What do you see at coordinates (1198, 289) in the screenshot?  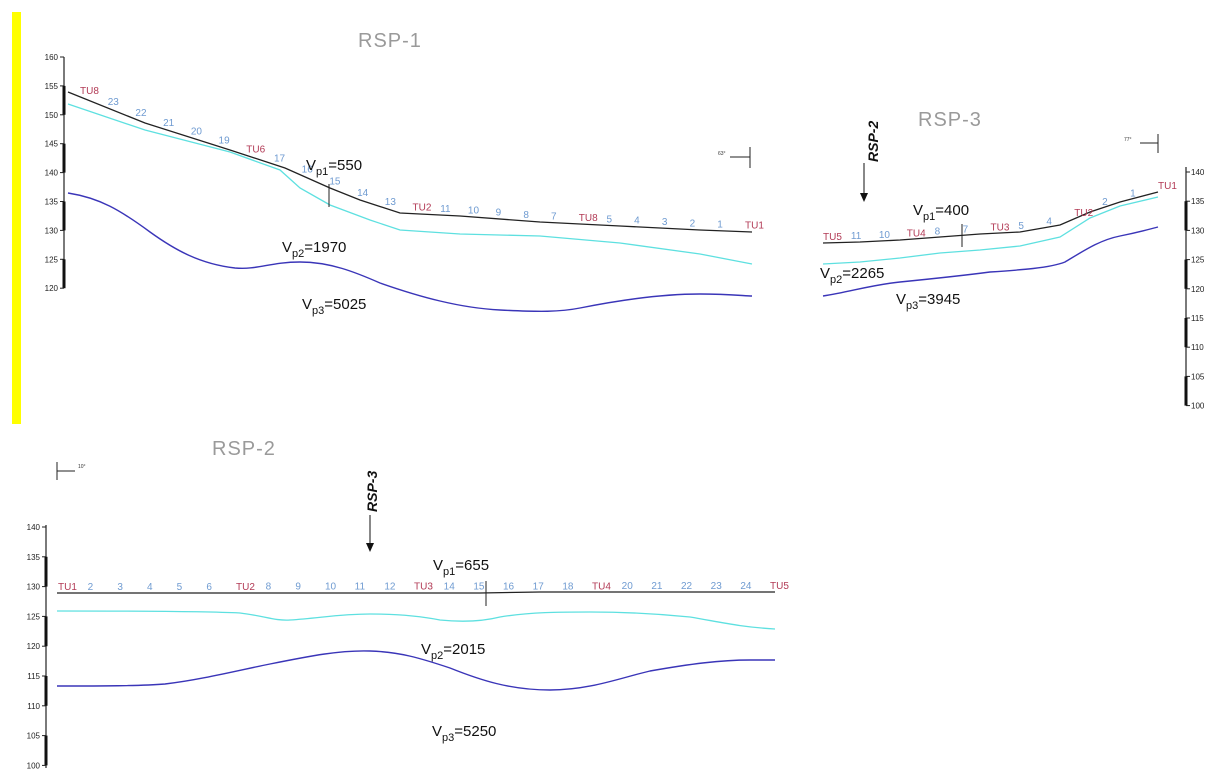 I see `rsp3-axis-tick-label: 120` at bounding box center [1198, 289].